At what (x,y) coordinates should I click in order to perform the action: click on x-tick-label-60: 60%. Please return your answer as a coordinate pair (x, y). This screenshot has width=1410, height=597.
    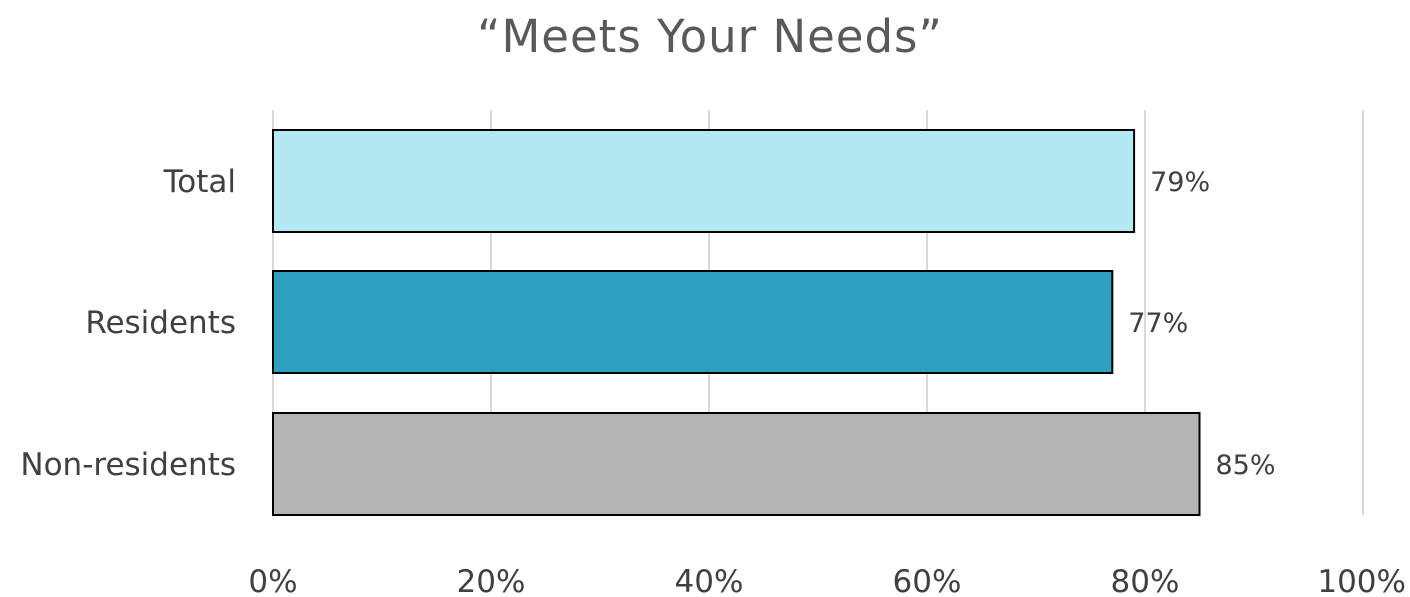
    Looking at the image, I should click on (927, 580).